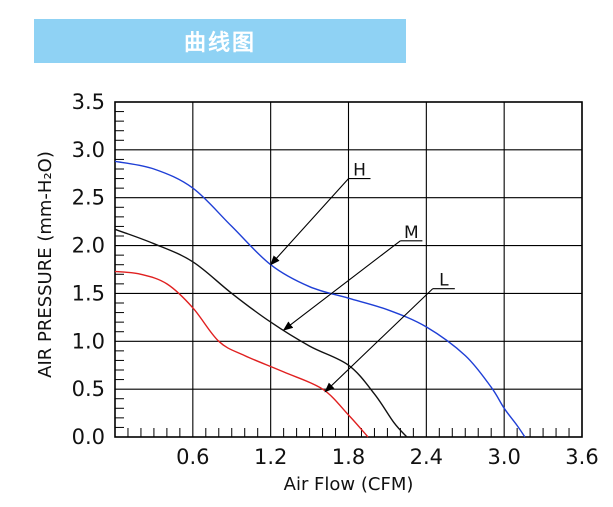 This screenshot has width=613, height=507. I want to click on y-tick-label: 3.5, so click(88, 102).